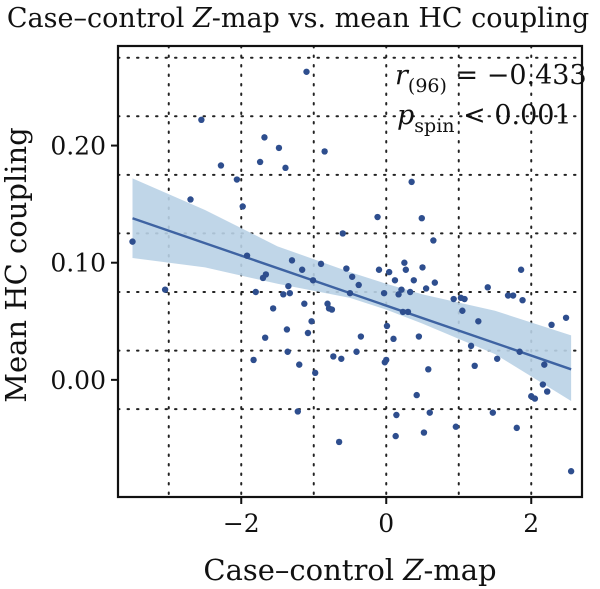 Image resolution: width=600 pixels, height=589 pixels. Describe the element at coordinates (531, 523) in the screenshot. I see `x-tick-label: 2` at that location.